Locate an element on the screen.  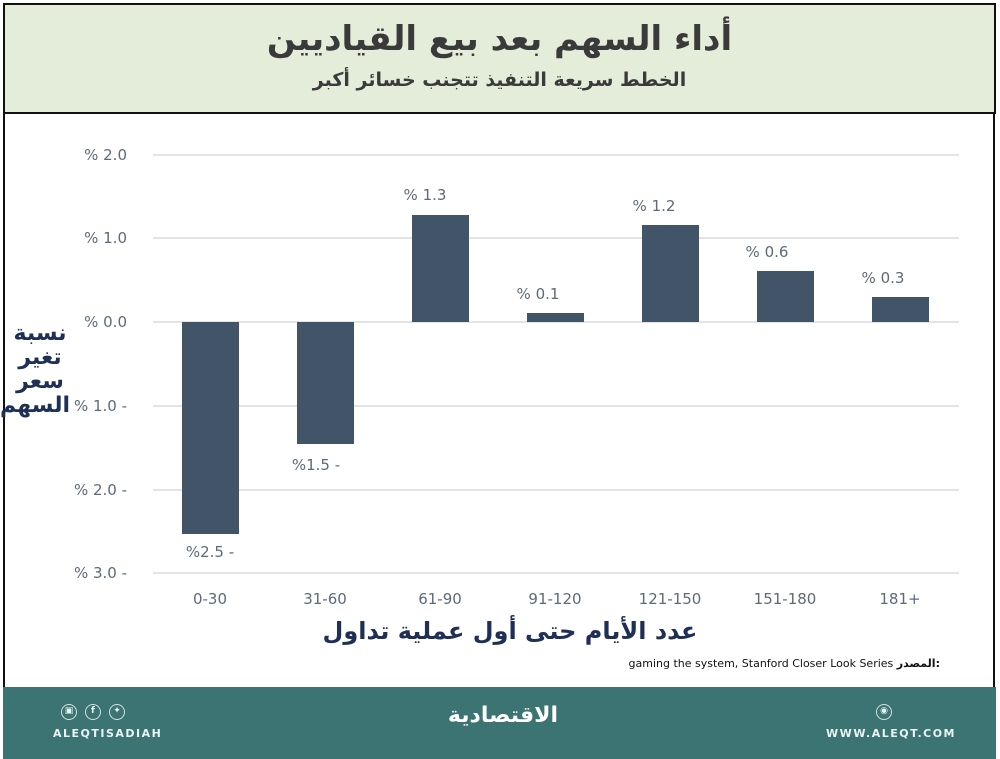
social-icons: ▣ f ✦ is located at coordinates (93, 712).